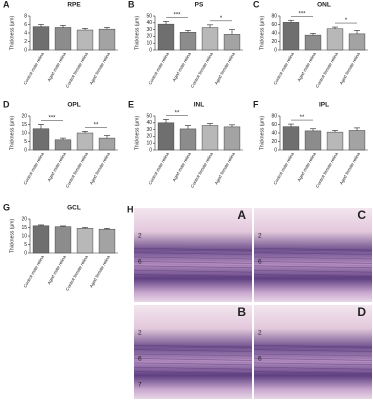 The height and width of the screenshot is (401, 373). I want to click on y-tick-label: 30, so click(149, 130).